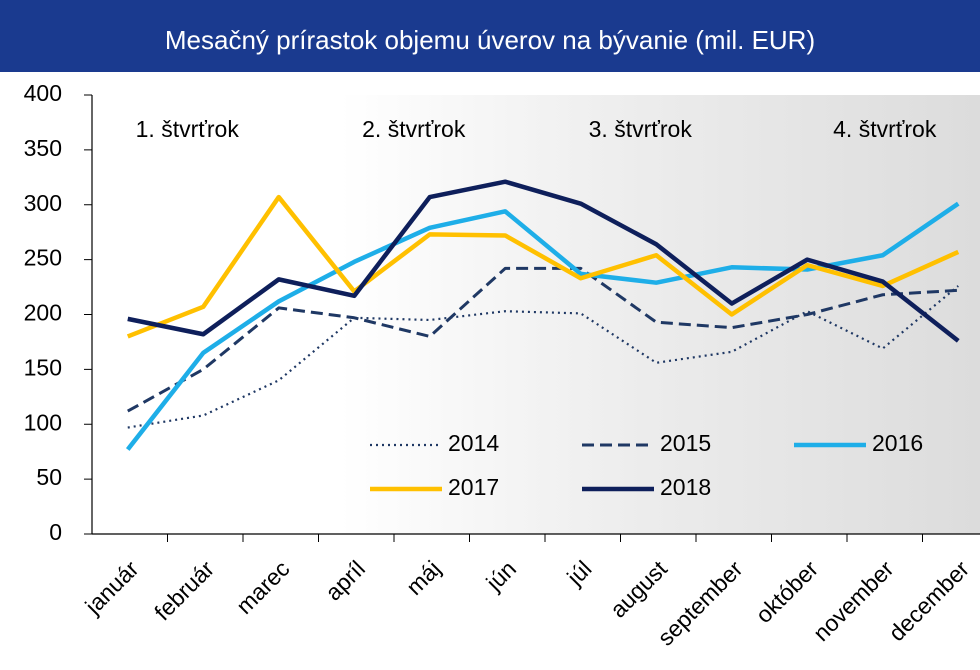  I want to click on x-tick-label: apríl, so click(345, 580).